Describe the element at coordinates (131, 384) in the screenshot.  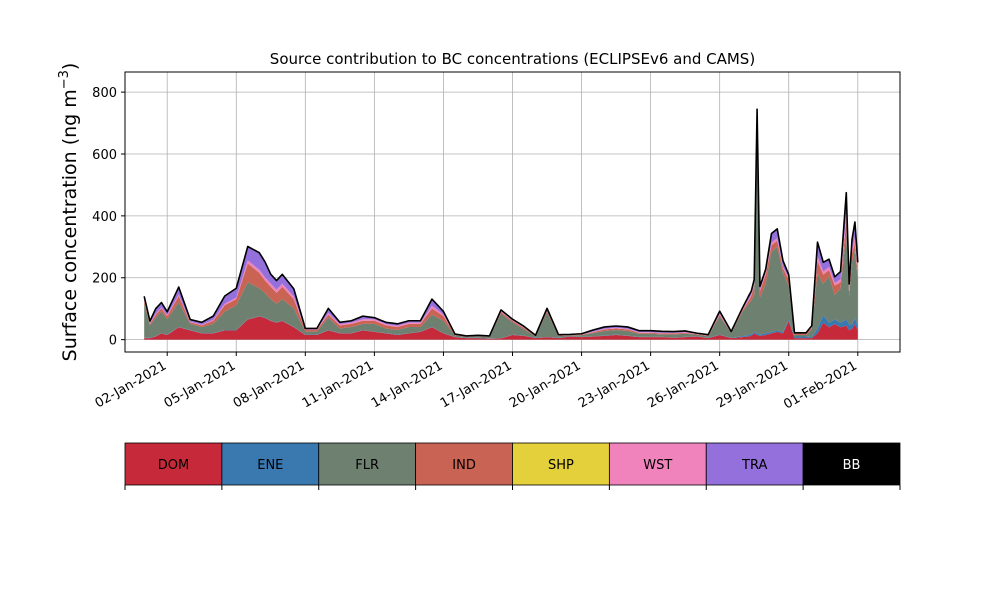
I see `x-tick-label: 02-Jan-2021` at that location.